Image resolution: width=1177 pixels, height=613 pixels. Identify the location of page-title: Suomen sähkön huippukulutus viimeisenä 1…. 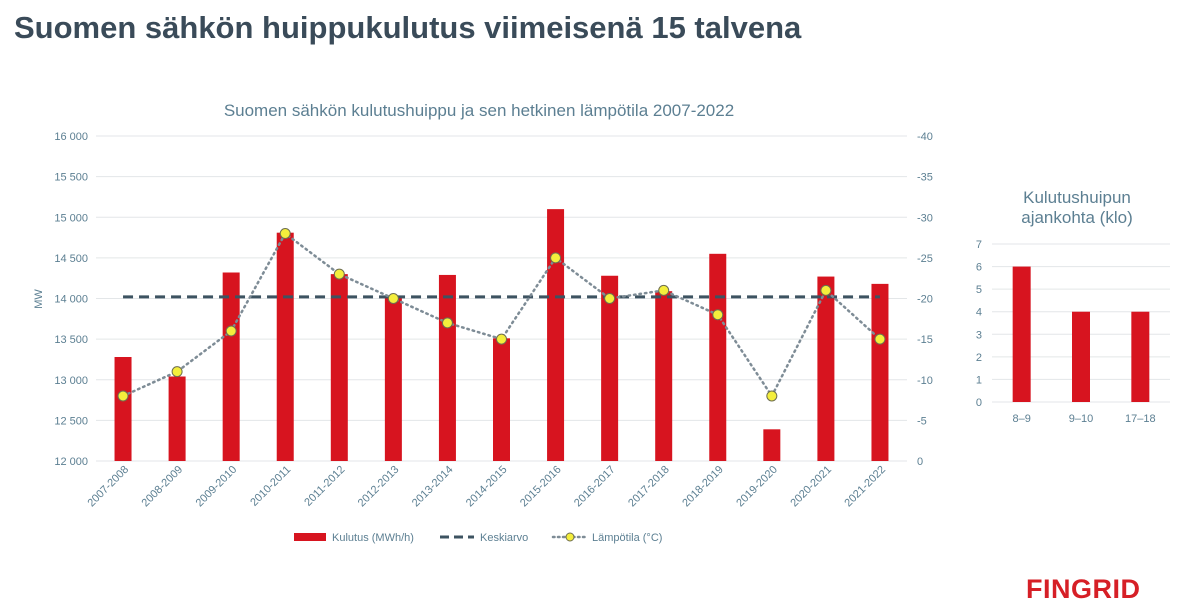
(408, 27).